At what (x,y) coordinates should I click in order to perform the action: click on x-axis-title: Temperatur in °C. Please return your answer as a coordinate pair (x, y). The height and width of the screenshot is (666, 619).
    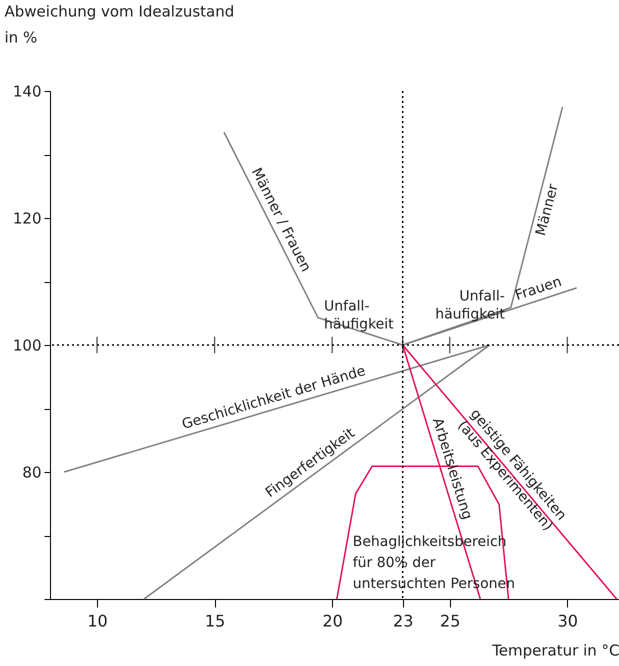
    Looking at the image, I should click on (555, 651).